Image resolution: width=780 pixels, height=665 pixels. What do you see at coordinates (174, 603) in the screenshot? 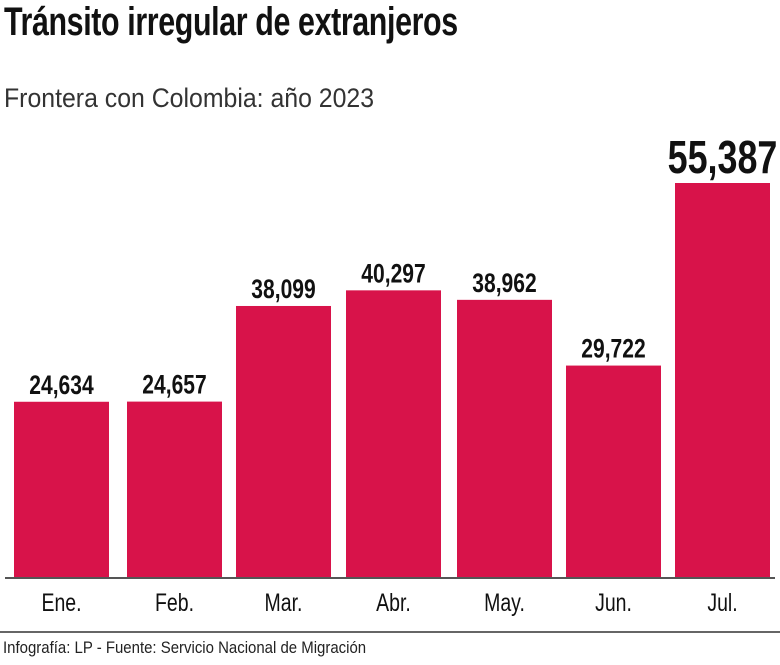
I see `x-tick-label: Feb.` at bounding box center [174, 603].